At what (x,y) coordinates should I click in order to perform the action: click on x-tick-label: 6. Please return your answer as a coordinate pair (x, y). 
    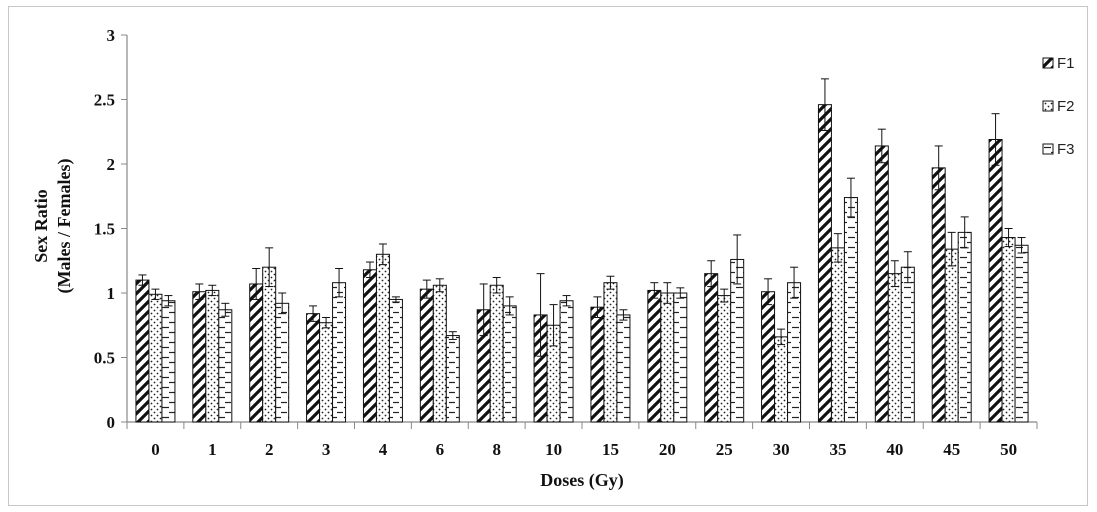
    Looking at the image, I should click on (440, 449).